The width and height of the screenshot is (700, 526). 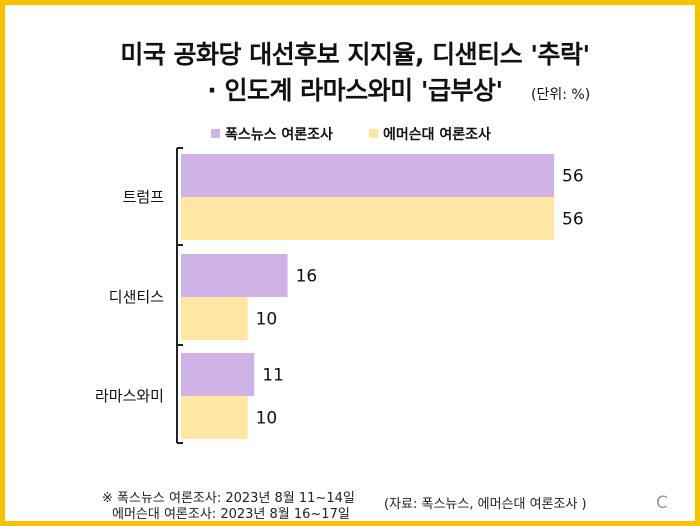 What do you see at coordinates (373, 133) in the screenshot?
I see `legend-swatch-emerson` at bounding box center [373, 133].